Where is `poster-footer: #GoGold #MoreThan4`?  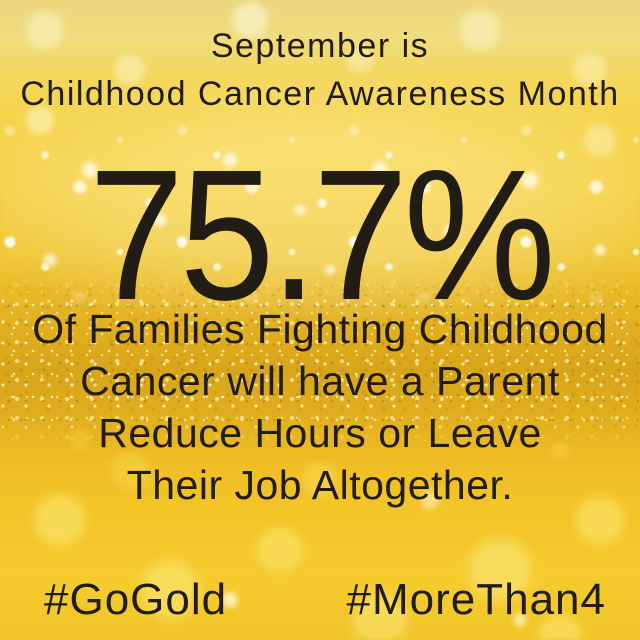 poster-footer: #GoGold #MoreThan4 is located at coordinates (320, 600).